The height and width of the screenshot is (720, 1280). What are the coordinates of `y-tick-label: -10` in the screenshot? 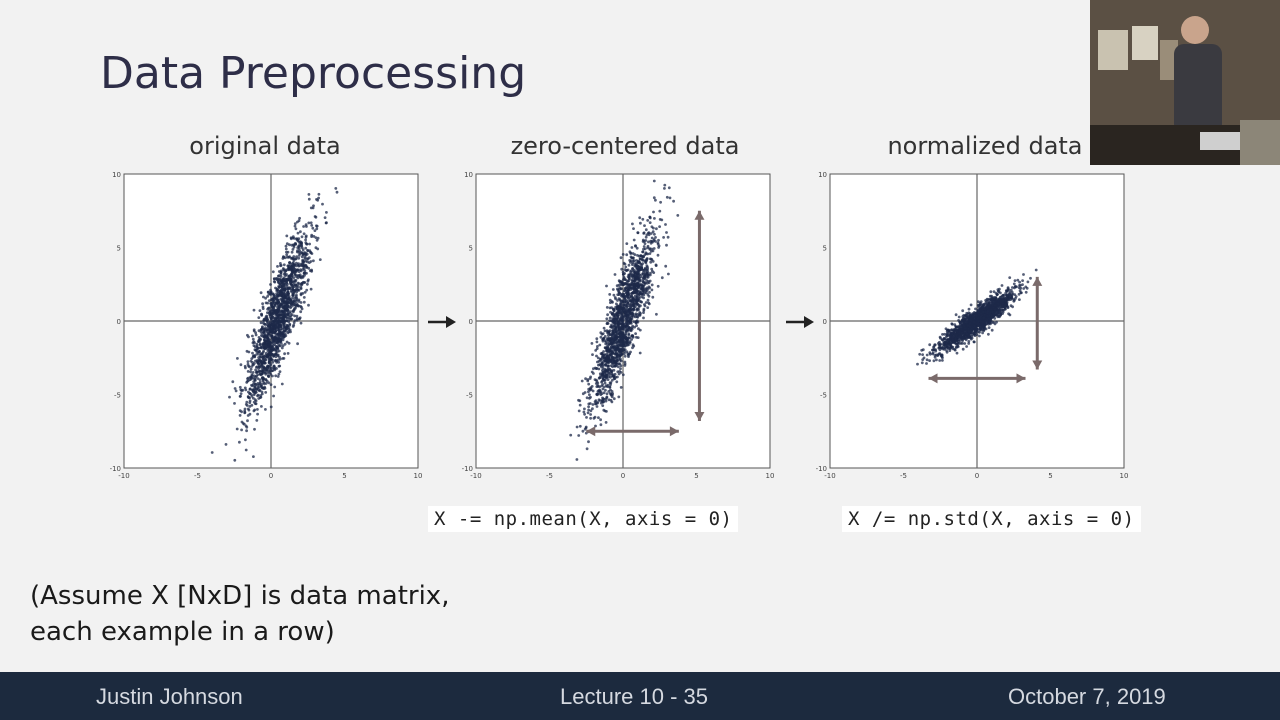 It's located at (821, 469).